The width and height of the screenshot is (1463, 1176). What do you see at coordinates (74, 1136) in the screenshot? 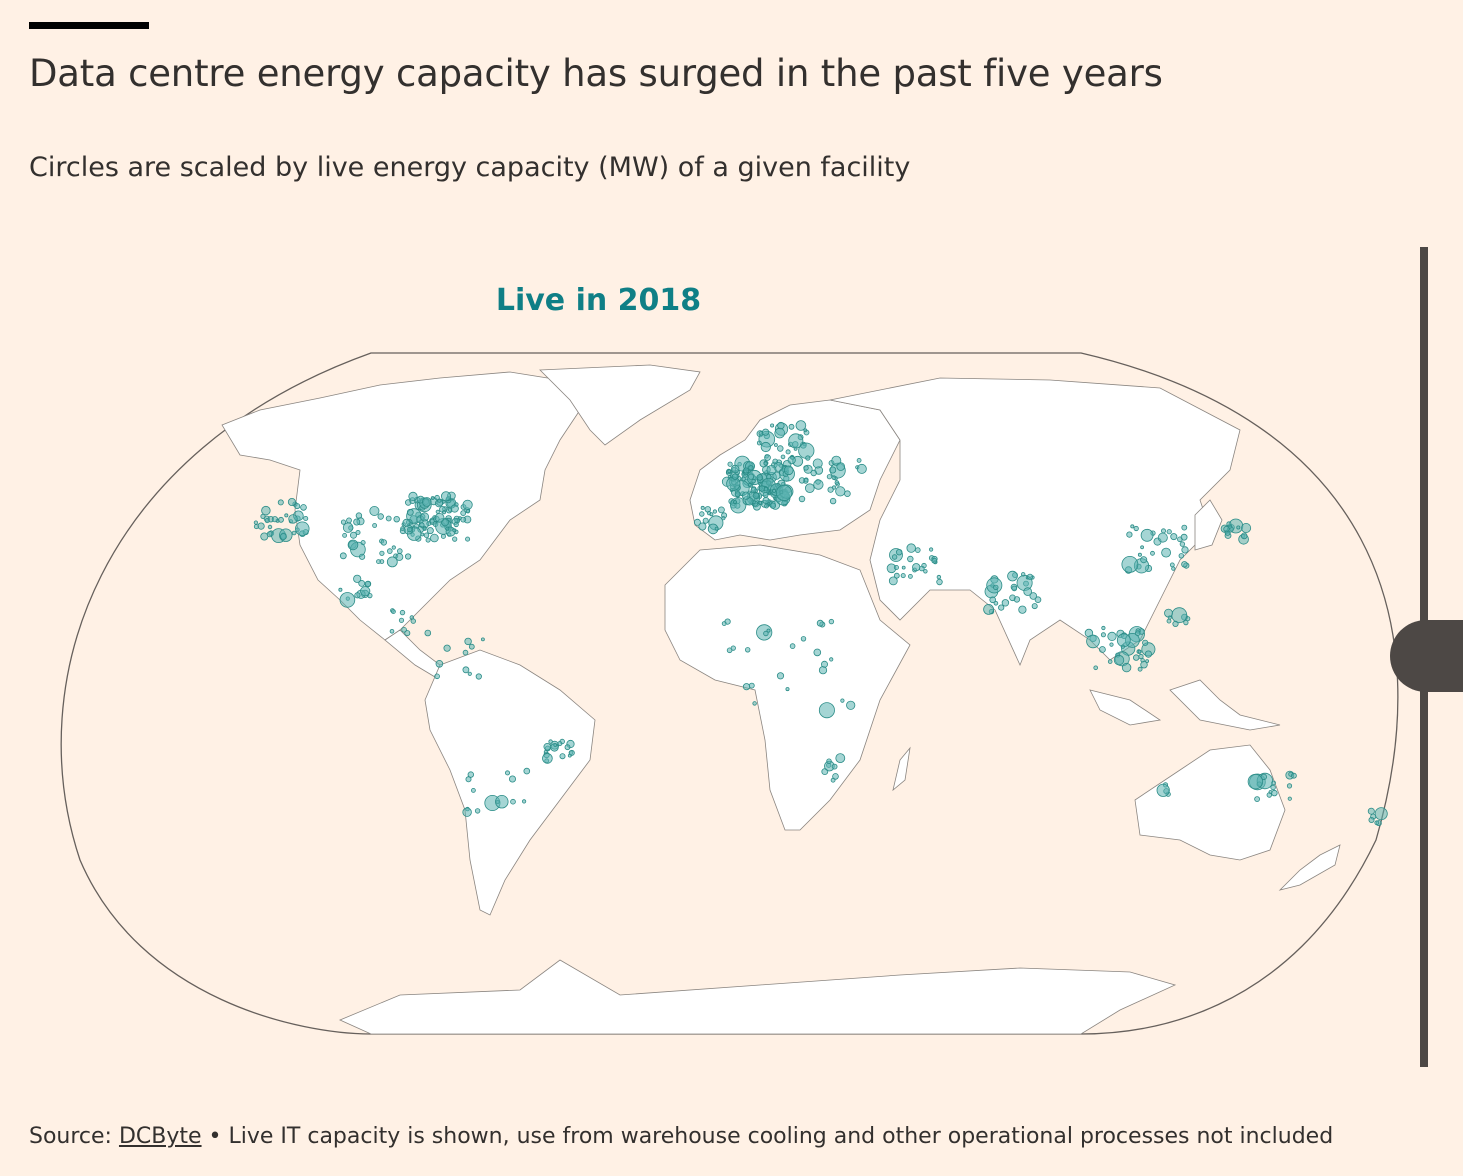
I see `source-prefix: Source:` at bounding box center [74, 1136].